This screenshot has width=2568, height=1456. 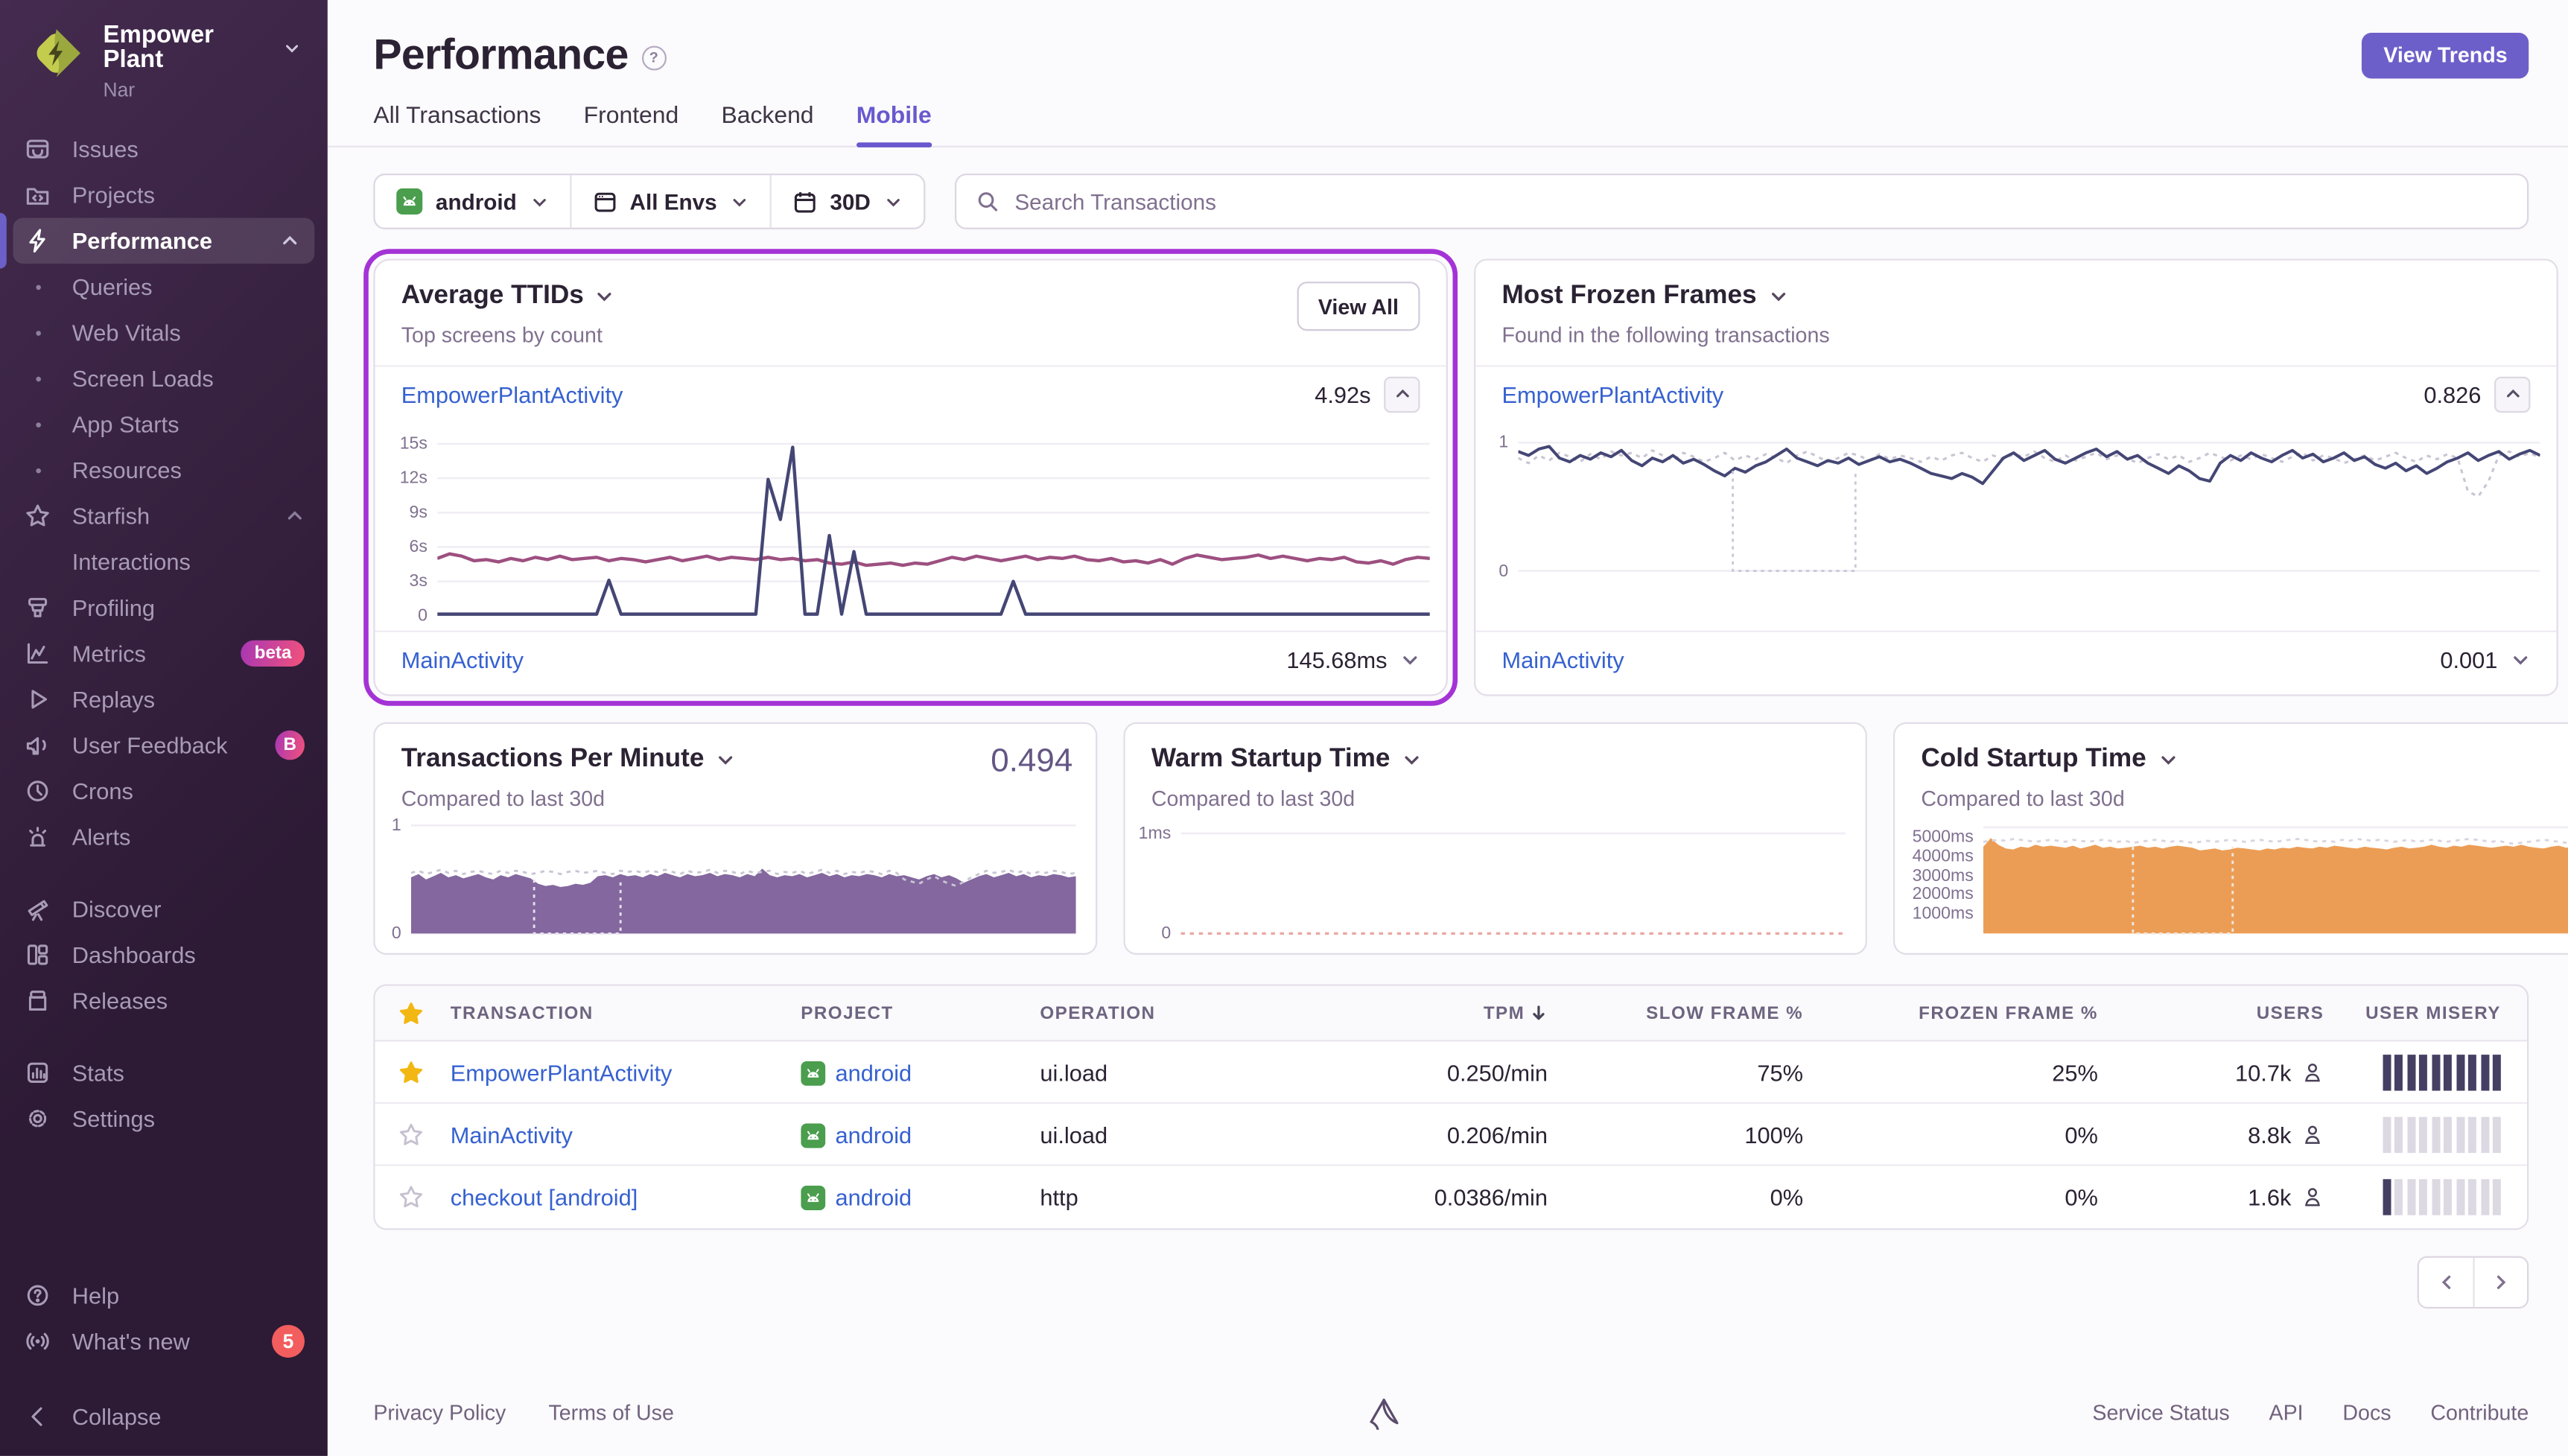 I want to click on sidebar-item-resources: Resources, so click(x=164, y=470).